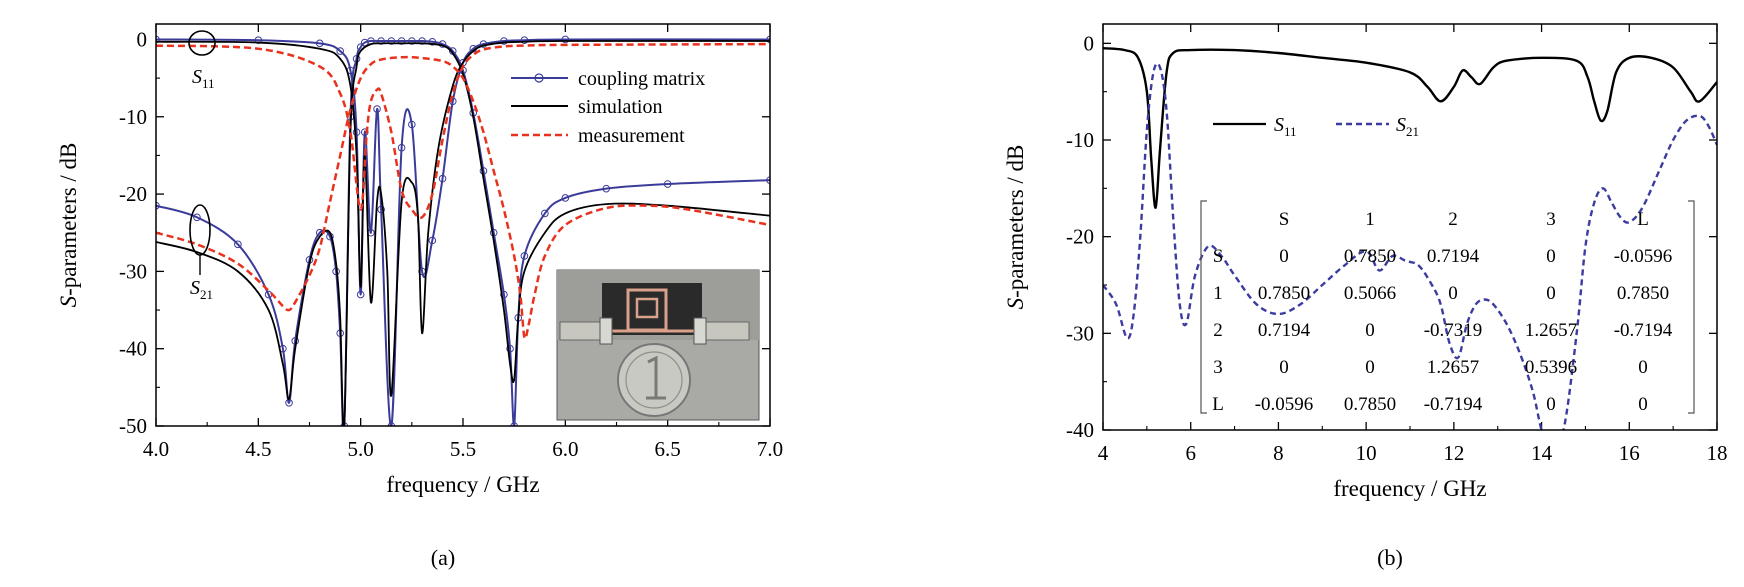 The width and height of the screenshot is (1744, 587). What do you see at coordinates (1218, 404) in the screenshot?
I see `matrix-row-header: L` at bounding box center [1218, 404].